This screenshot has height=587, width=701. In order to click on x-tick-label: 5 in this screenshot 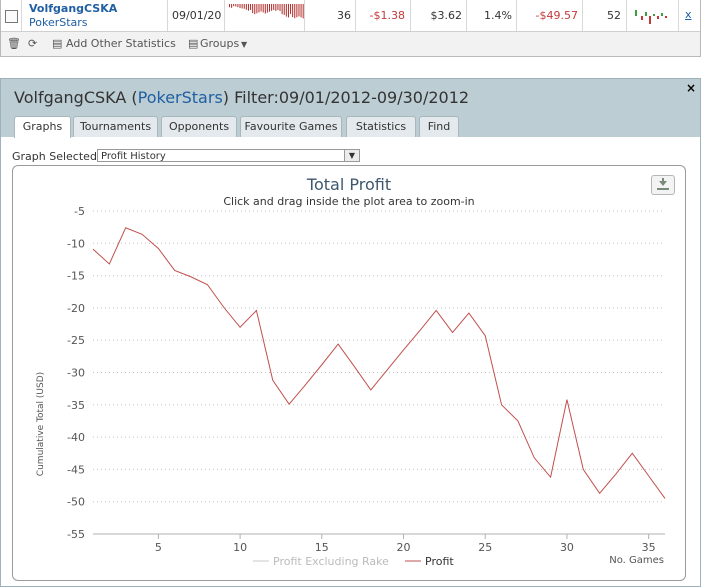, I will do `click(158, 547)`.